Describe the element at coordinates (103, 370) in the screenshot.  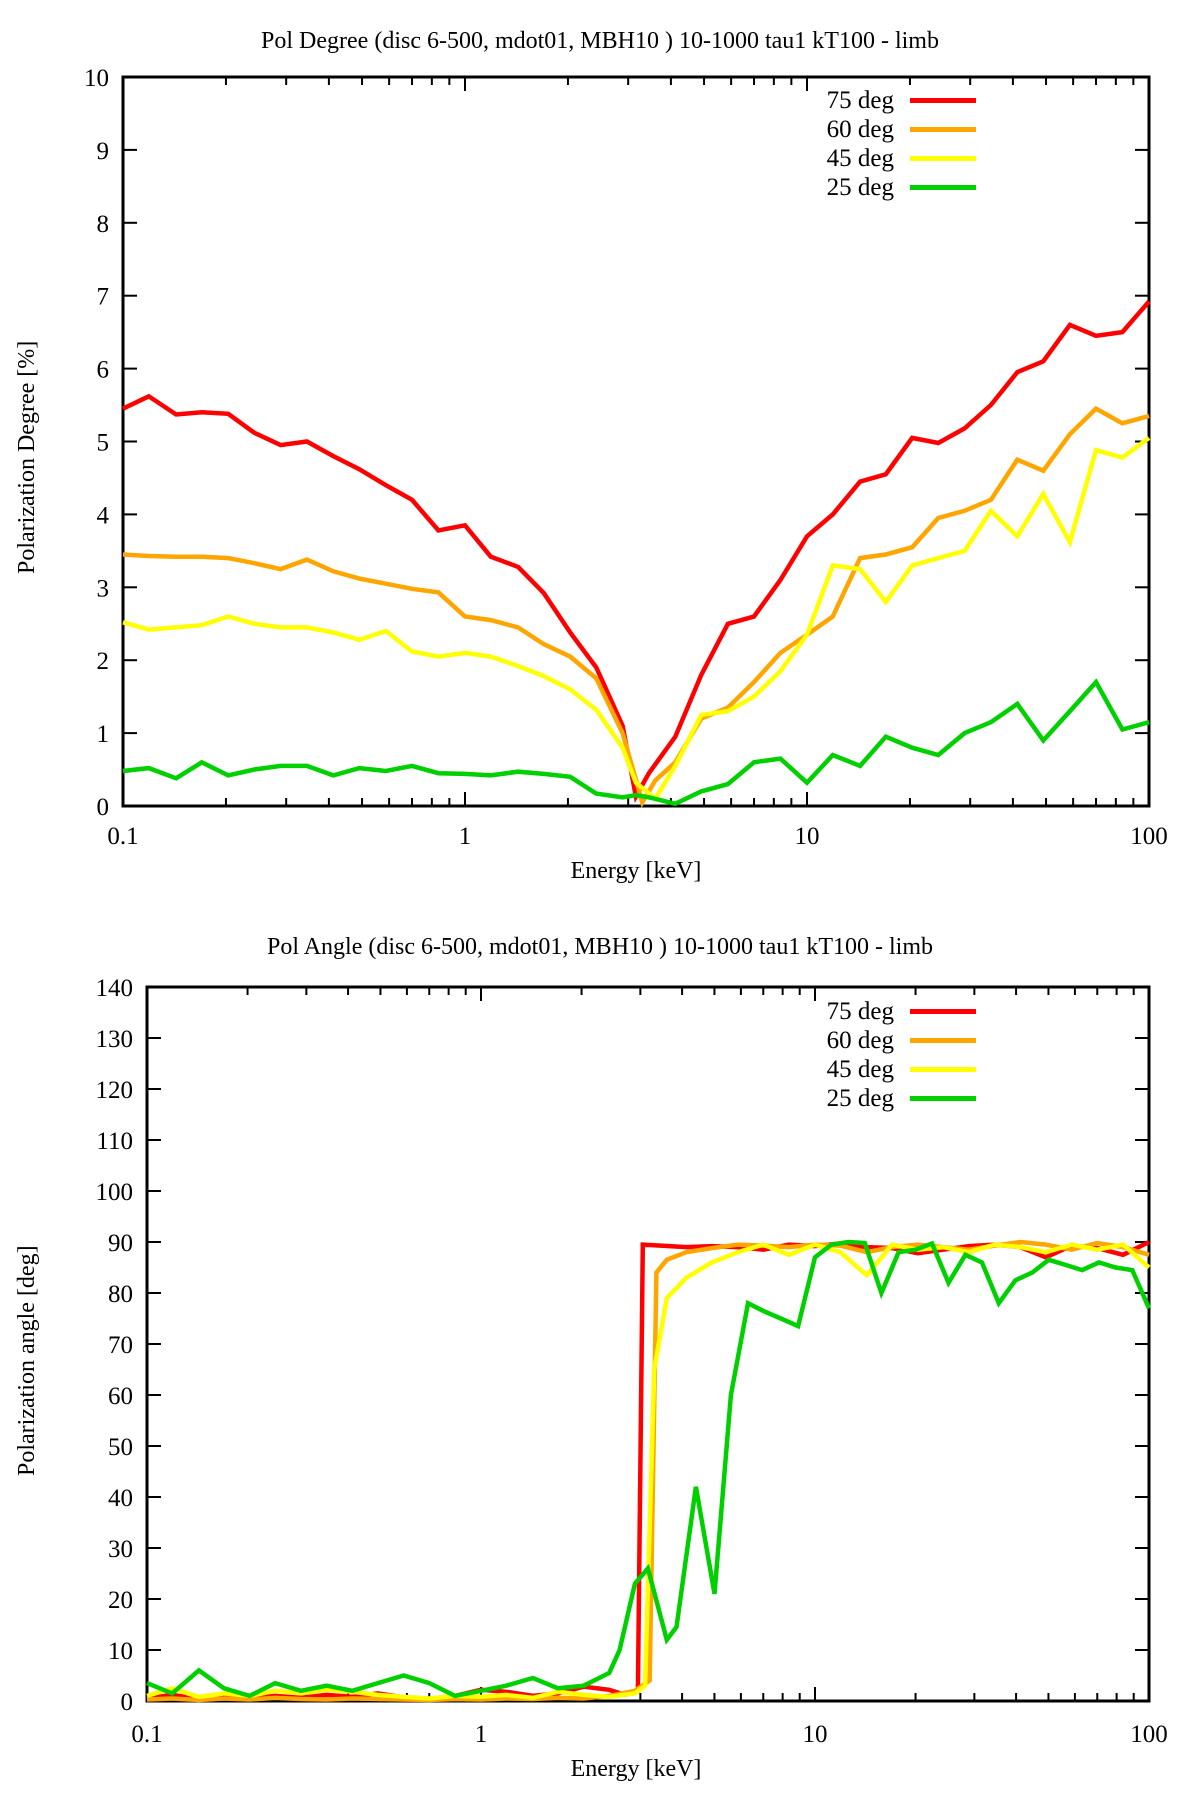
I see `y-tick-label: 6` at that location.